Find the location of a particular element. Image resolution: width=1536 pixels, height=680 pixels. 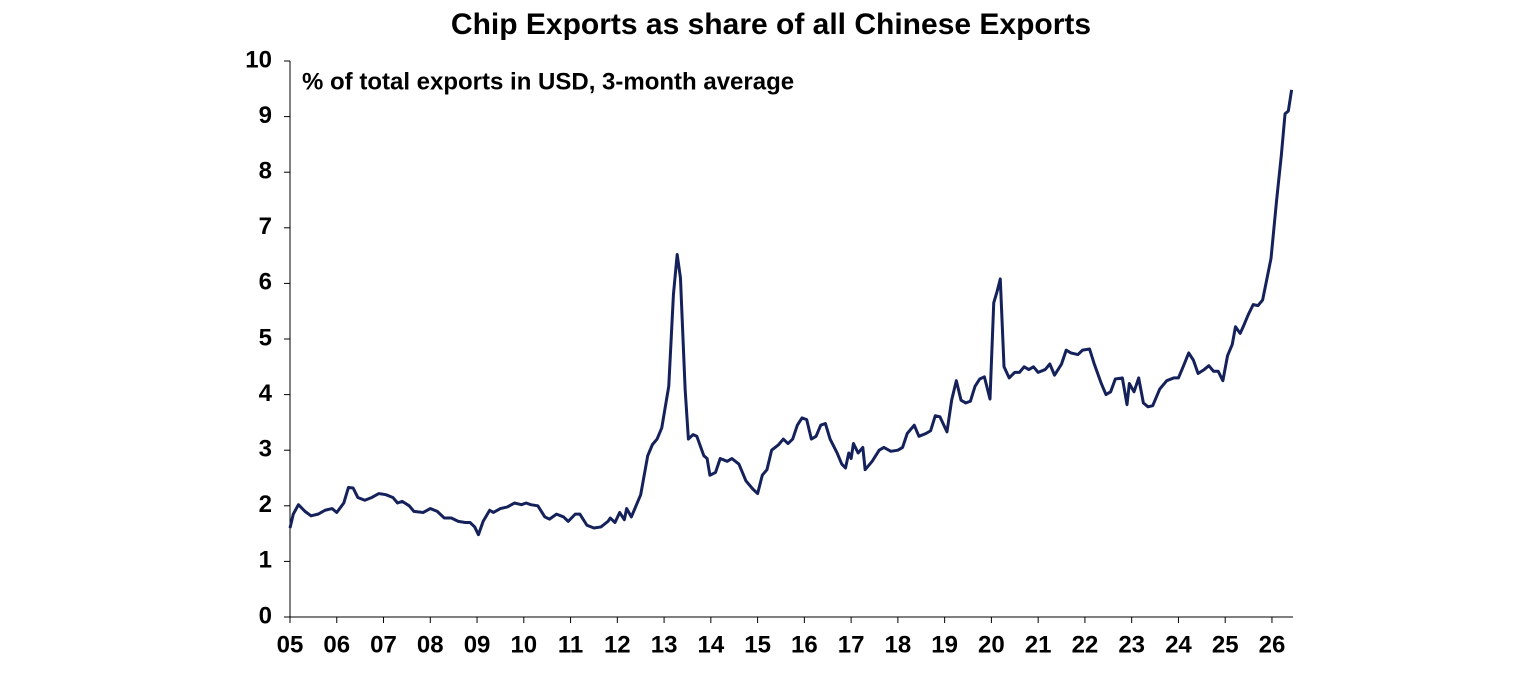

y-tick-label: 8 is located at coordinates (265, 171).